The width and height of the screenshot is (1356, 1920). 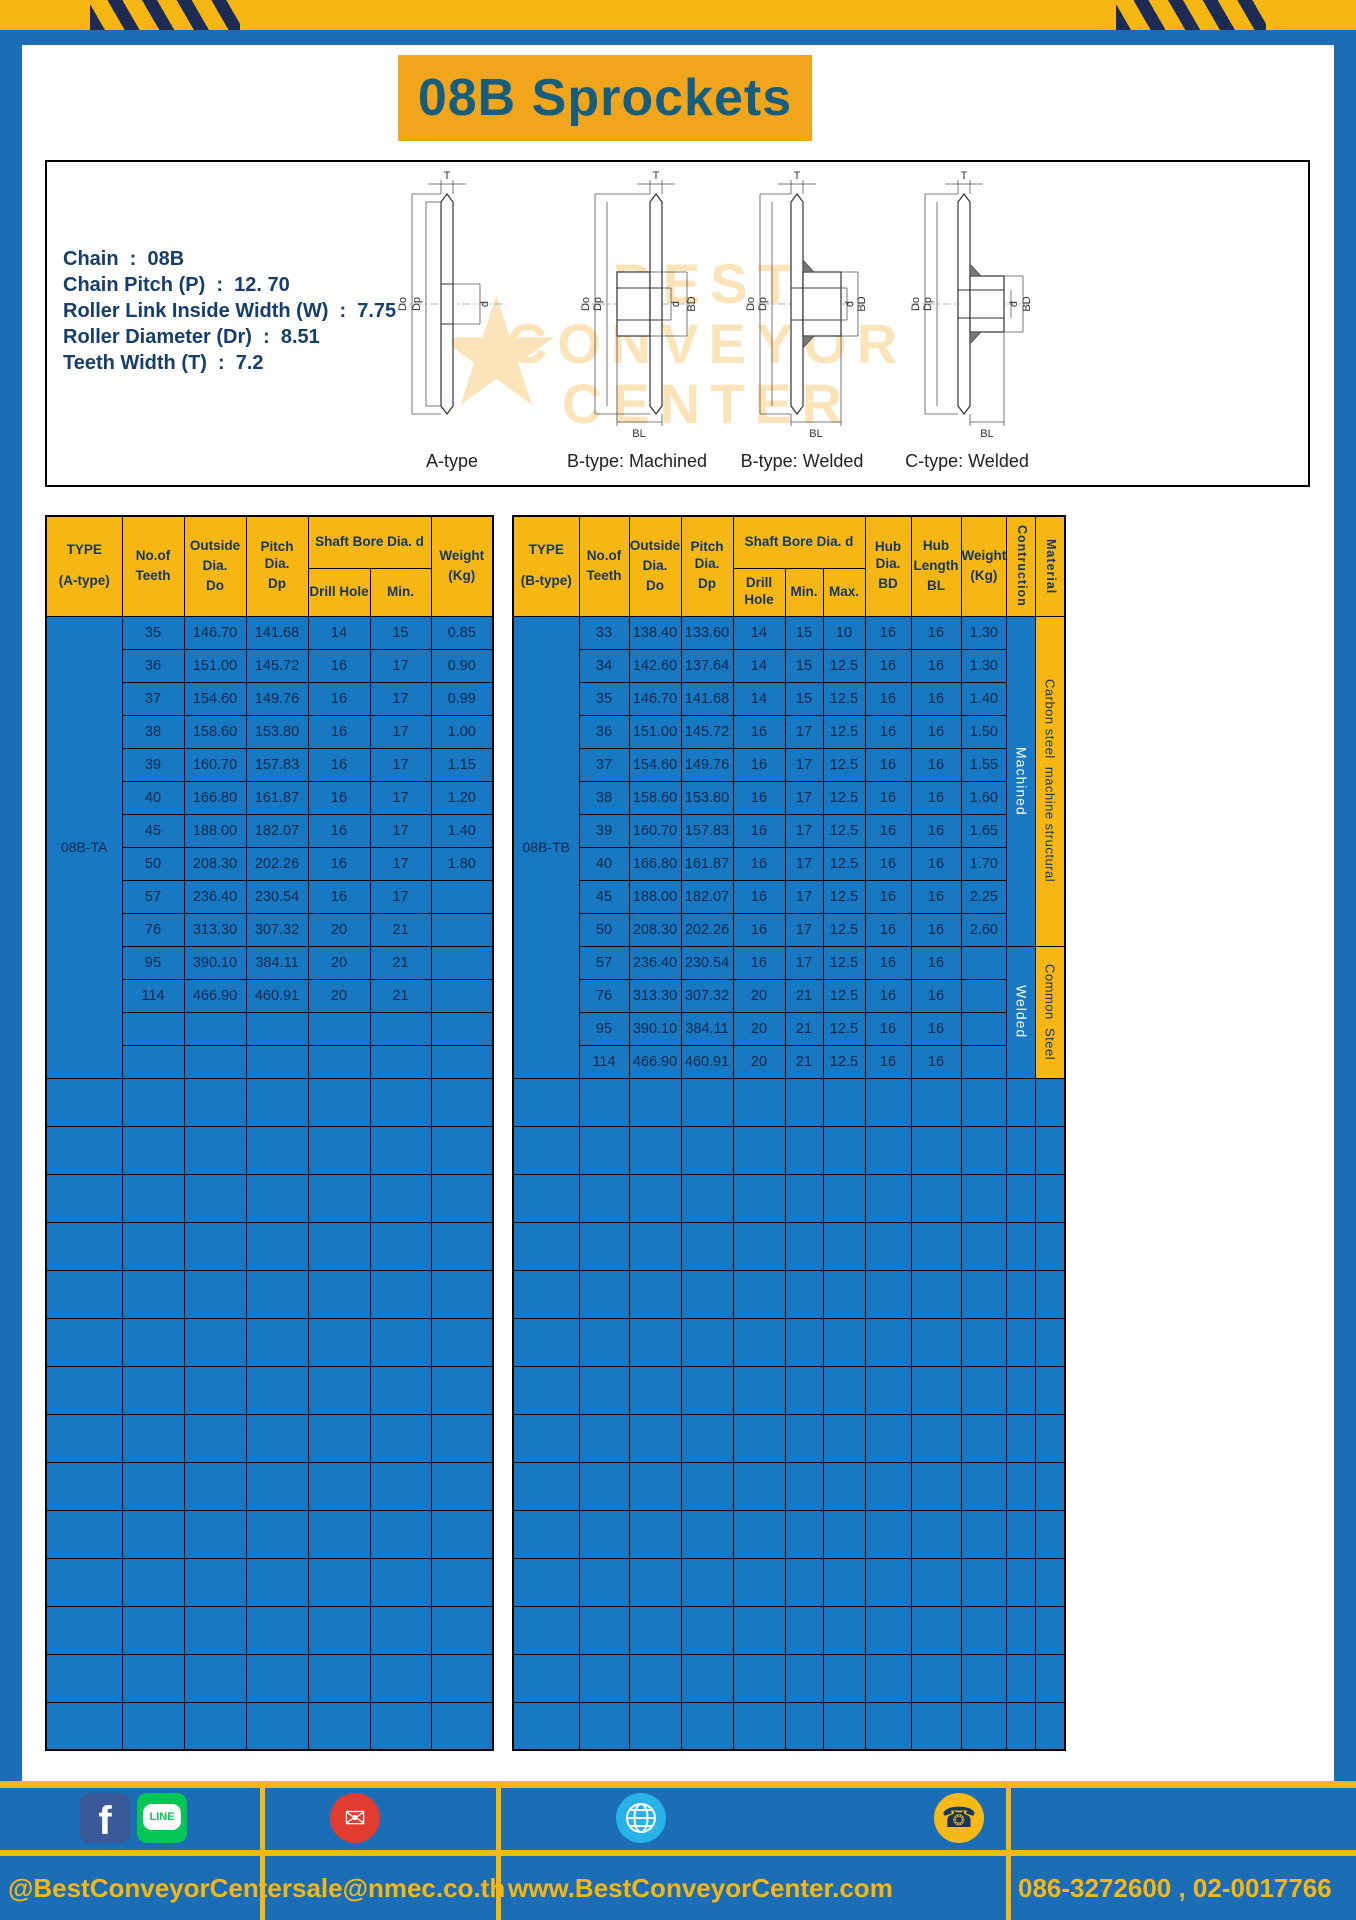 I want to click on drawing-b-type-welded: T Do Dp d BD BL, so click(x=806, y=305).